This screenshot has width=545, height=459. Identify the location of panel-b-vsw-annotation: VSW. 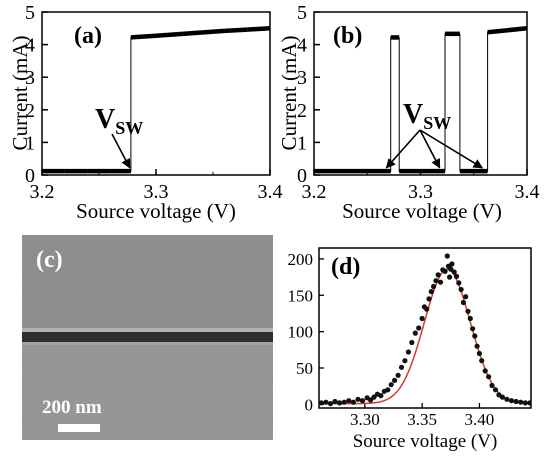
(427, 116).